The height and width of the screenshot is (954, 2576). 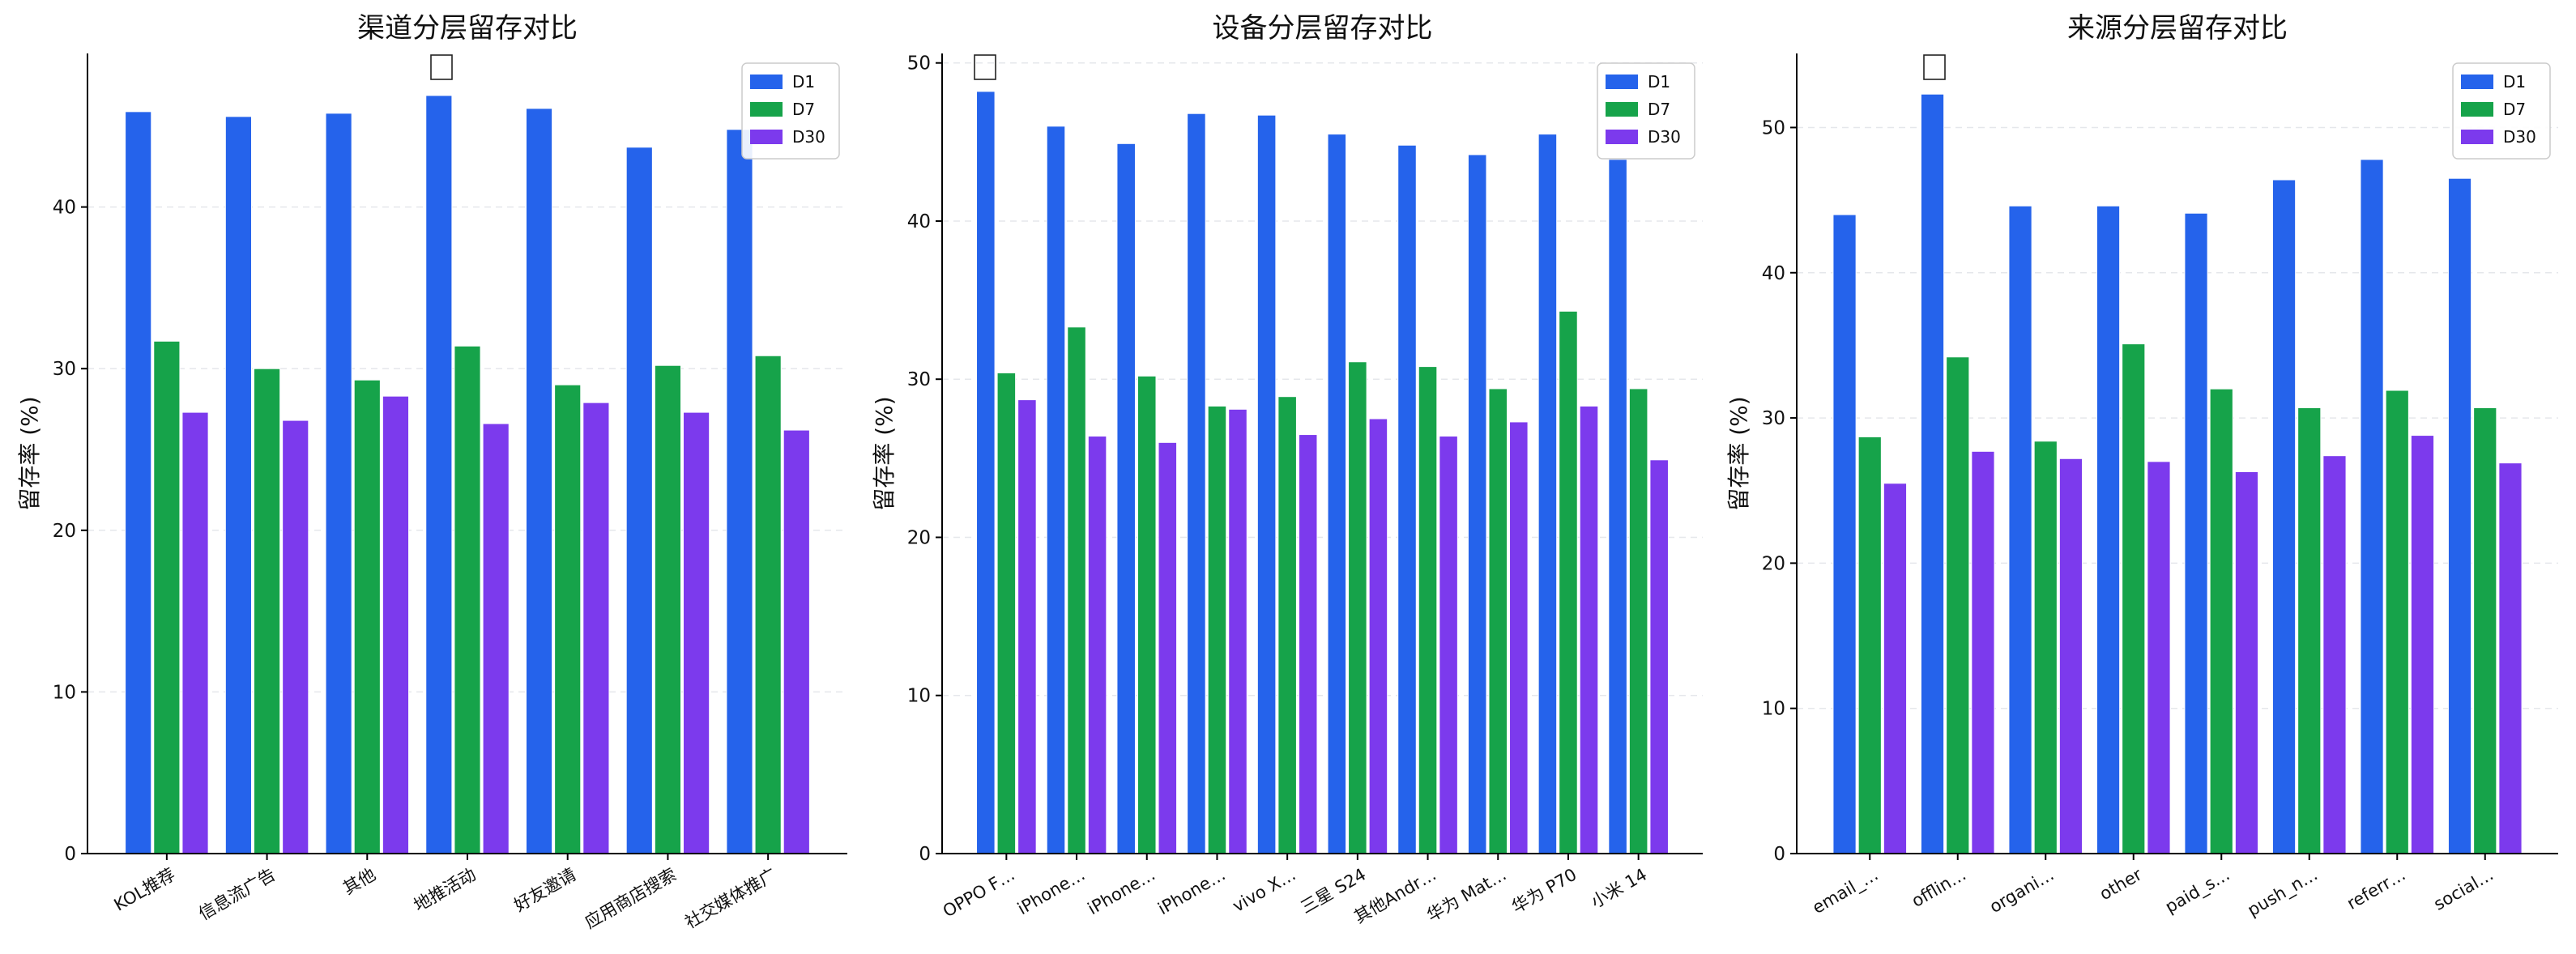 What do you see at coordinates (468, 29) in the screenshot?
I see `chart-title: 渠道分层留存对比` at bounding box center [468, 29].